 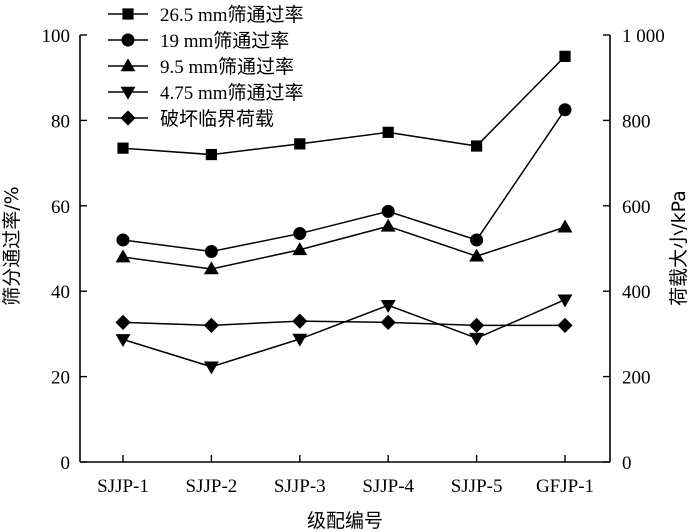 I want to click on x-tick-label: SJJP-2, so click(x=212, y=486).